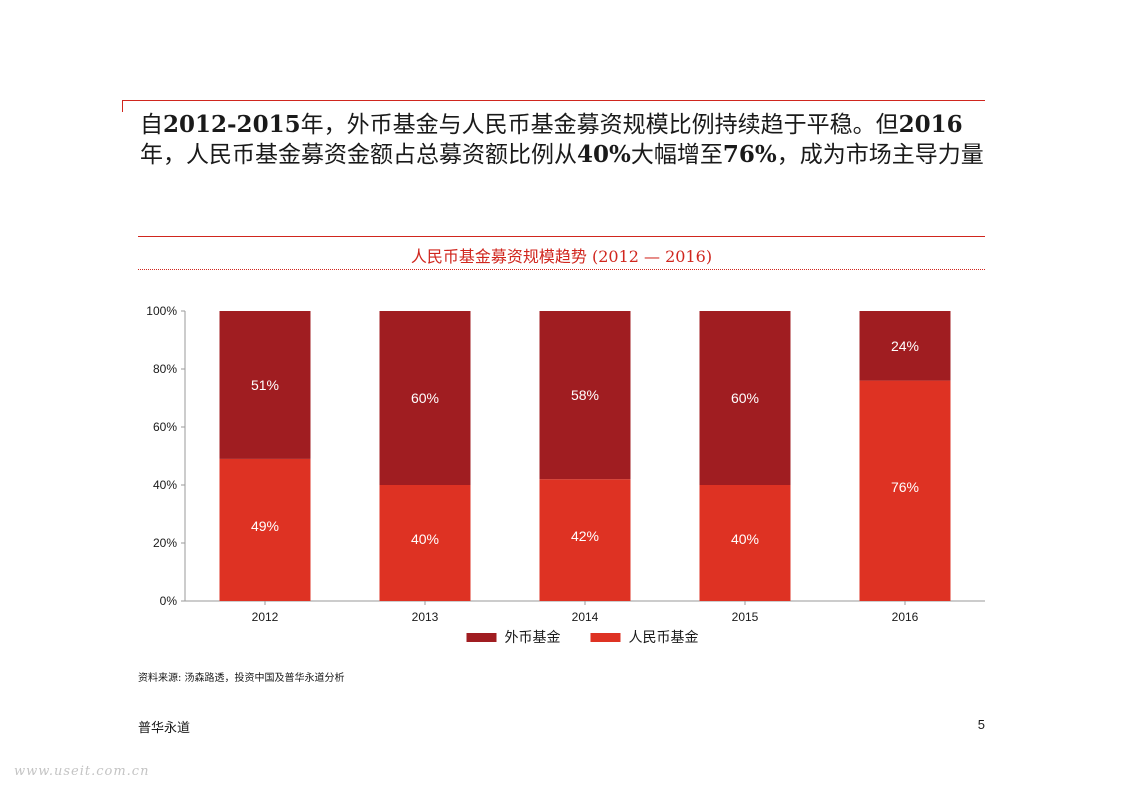  I want to click on chart-title-dotted-rule, so click(561, 269).